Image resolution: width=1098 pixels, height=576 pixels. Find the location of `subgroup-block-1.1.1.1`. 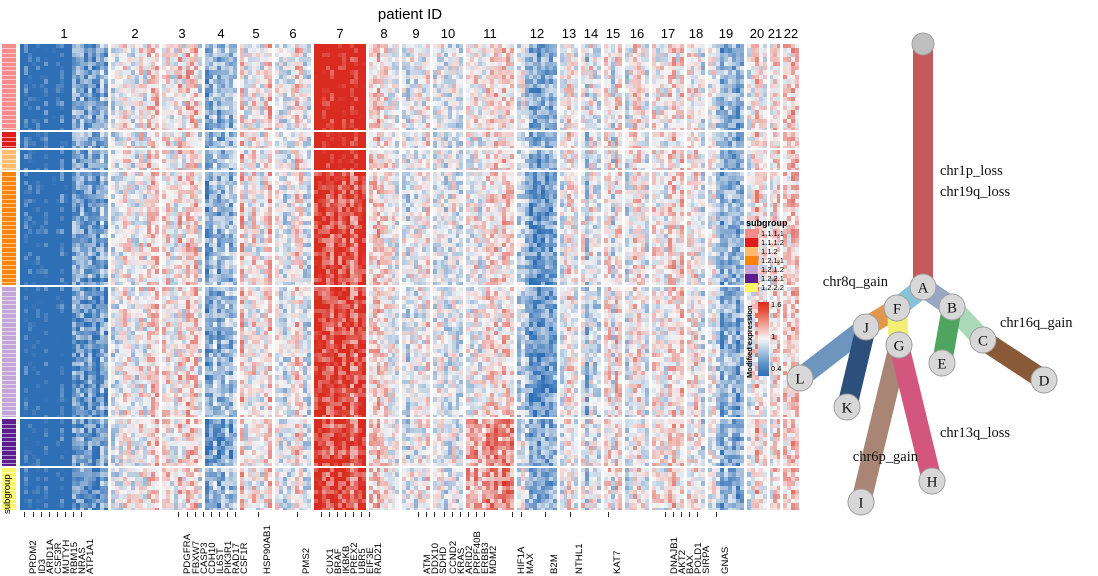

subgroup-block-1.1.1.1 is located at coordinates (9, 87).